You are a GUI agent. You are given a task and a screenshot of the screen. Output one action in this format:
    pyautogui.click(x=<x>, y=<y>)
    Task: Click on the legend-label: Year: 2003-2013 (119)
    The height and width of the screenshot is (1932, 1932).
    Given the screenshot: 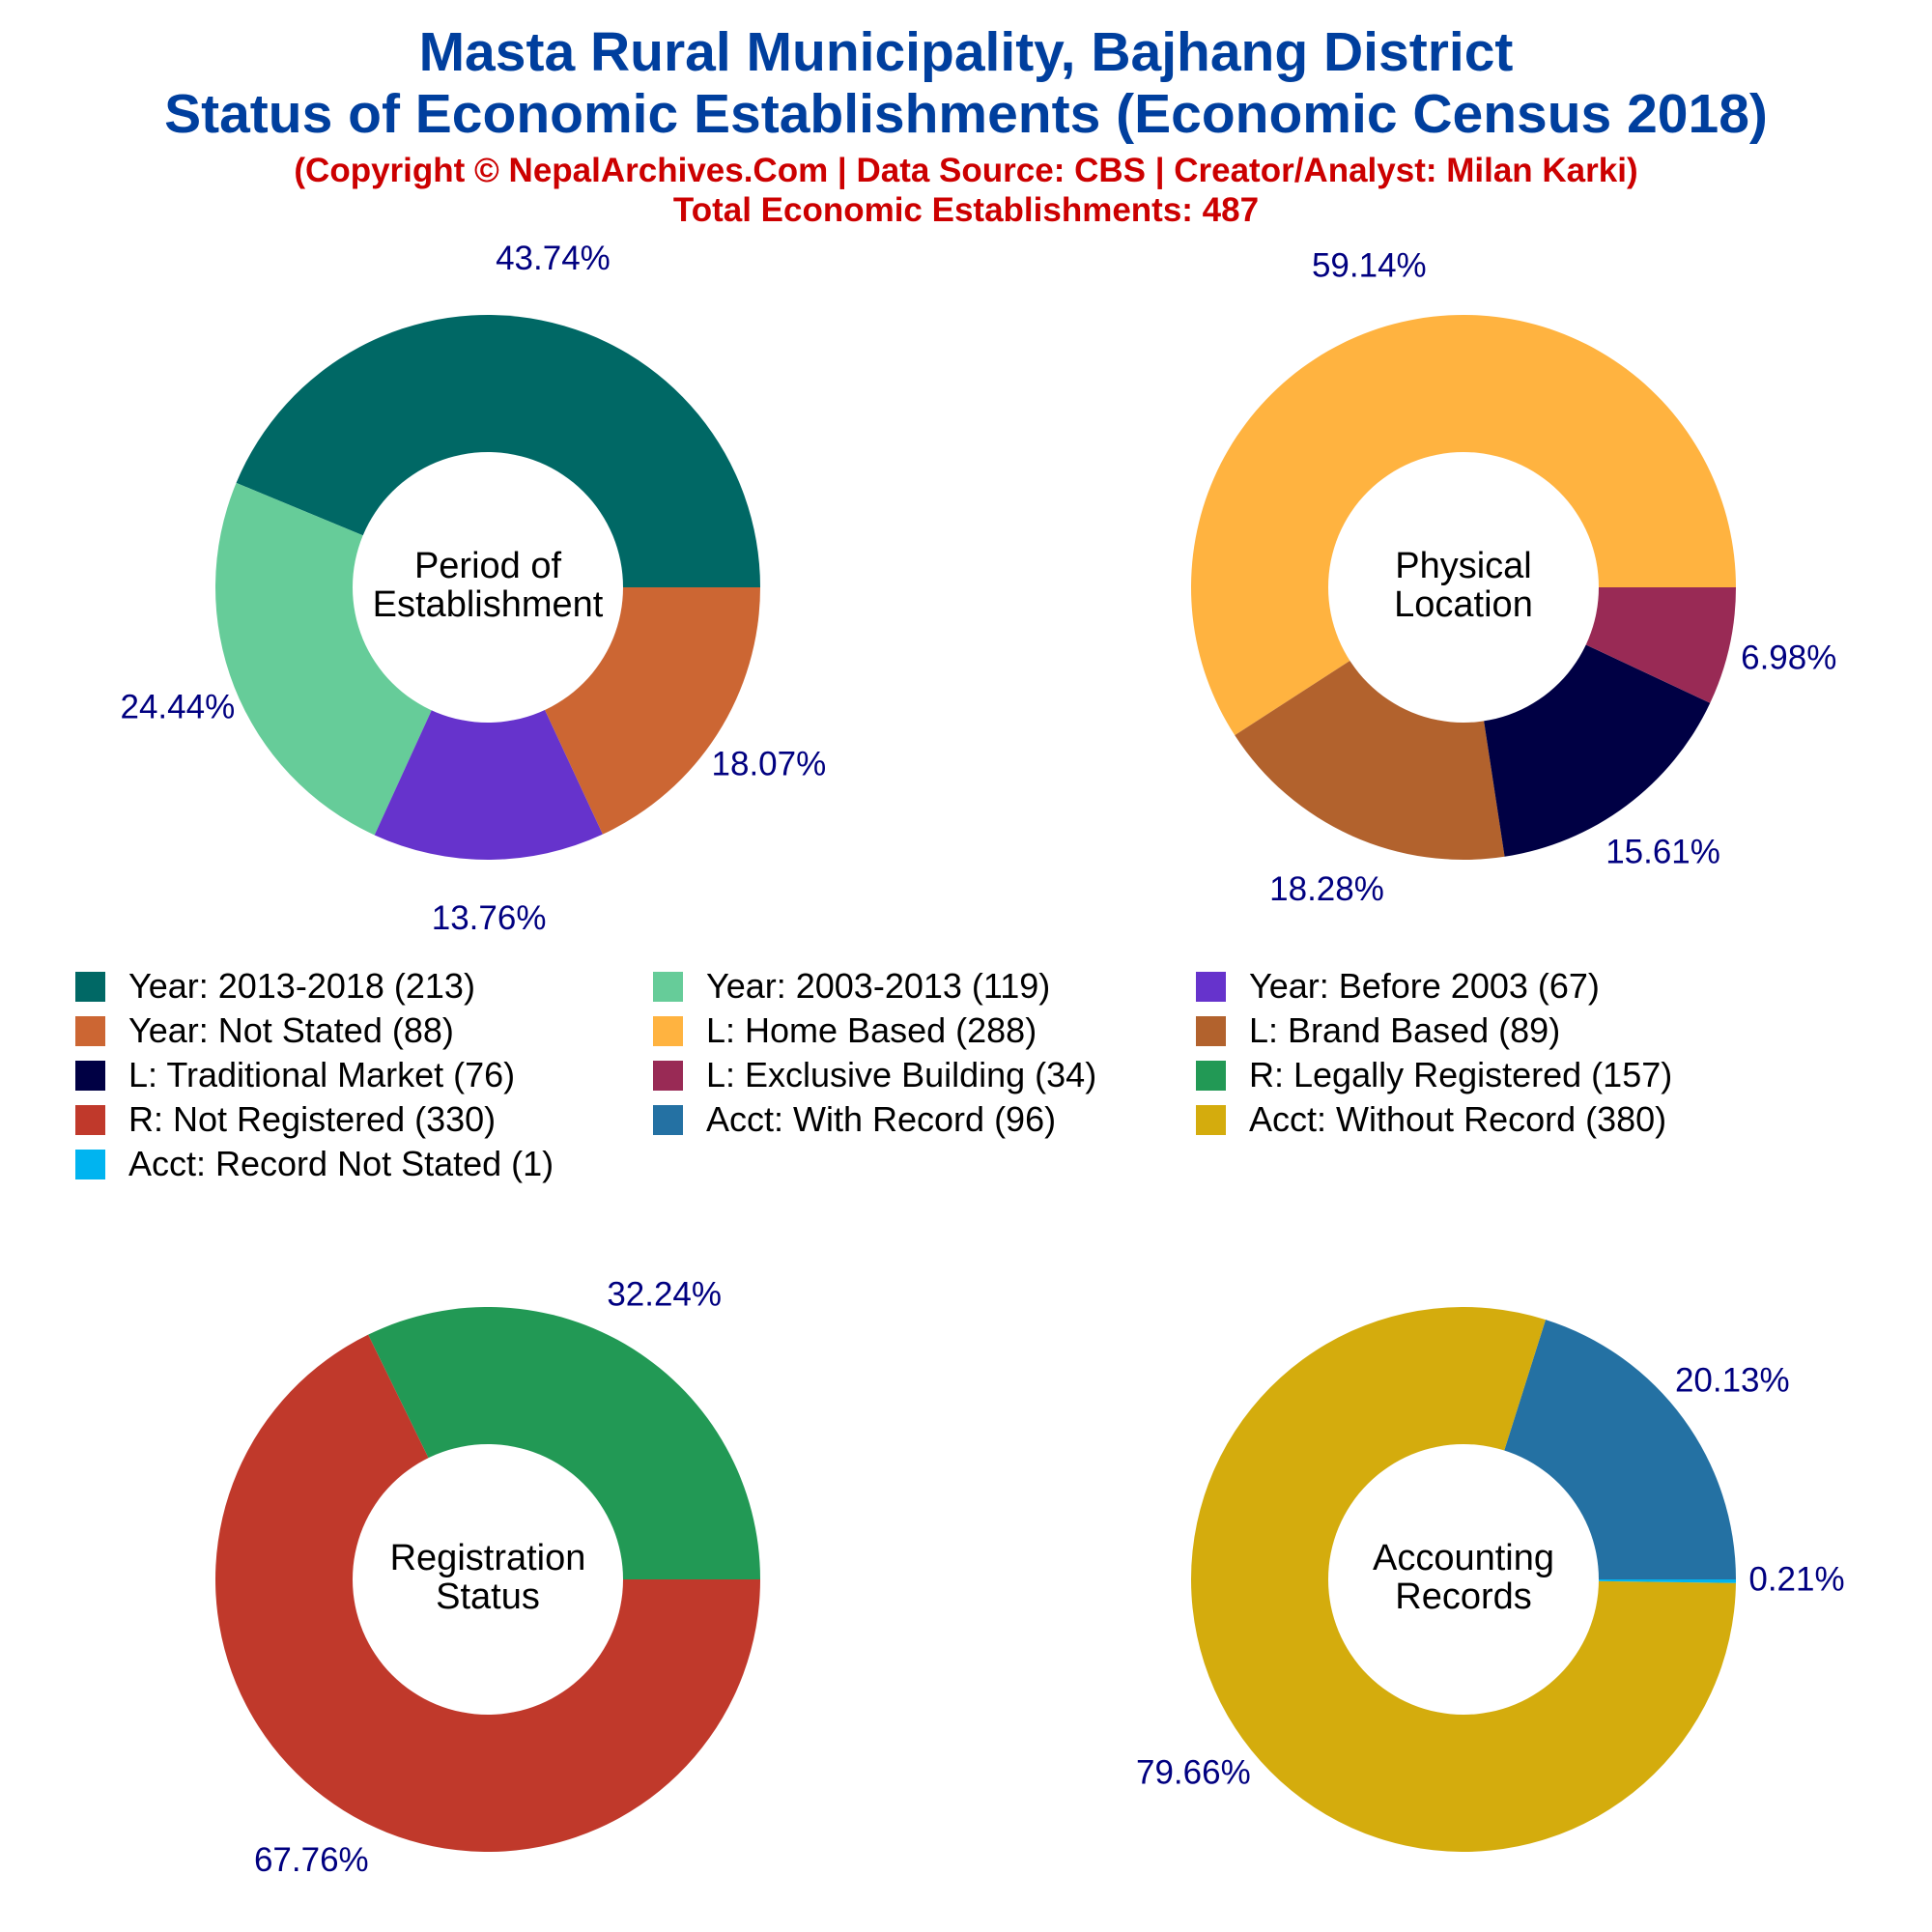 What is the action you would take?
    pyautogui.click(x=878, y=986)
    